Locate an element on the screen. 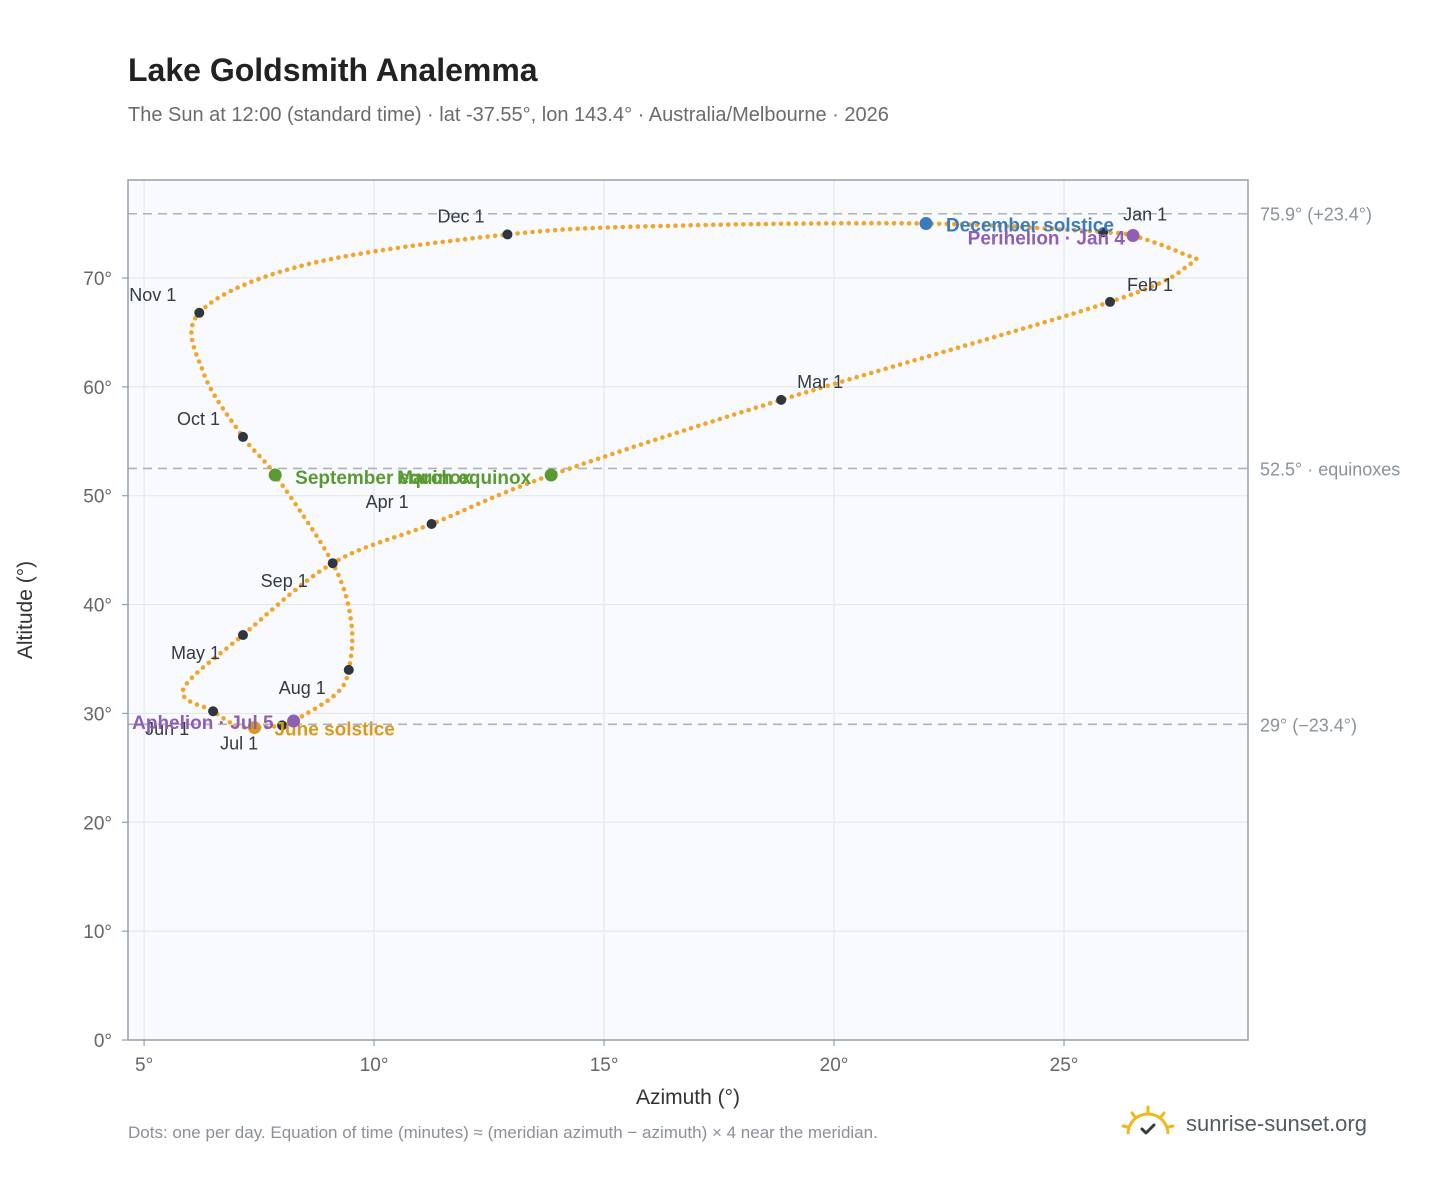  x-tick-label: 5° is located at coordinates (144, 1065).